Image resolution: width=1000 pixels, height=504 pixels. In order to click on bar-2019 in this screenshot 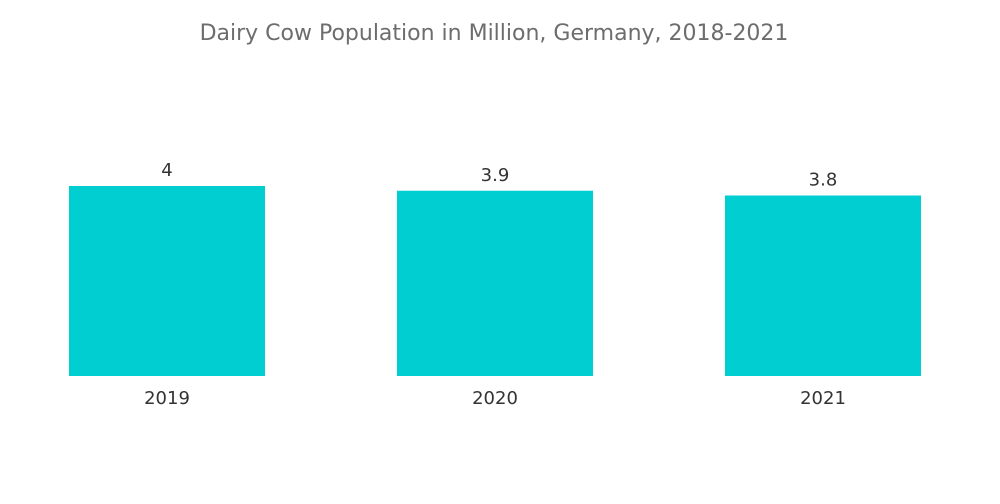, I will do `click(167, 281)`.